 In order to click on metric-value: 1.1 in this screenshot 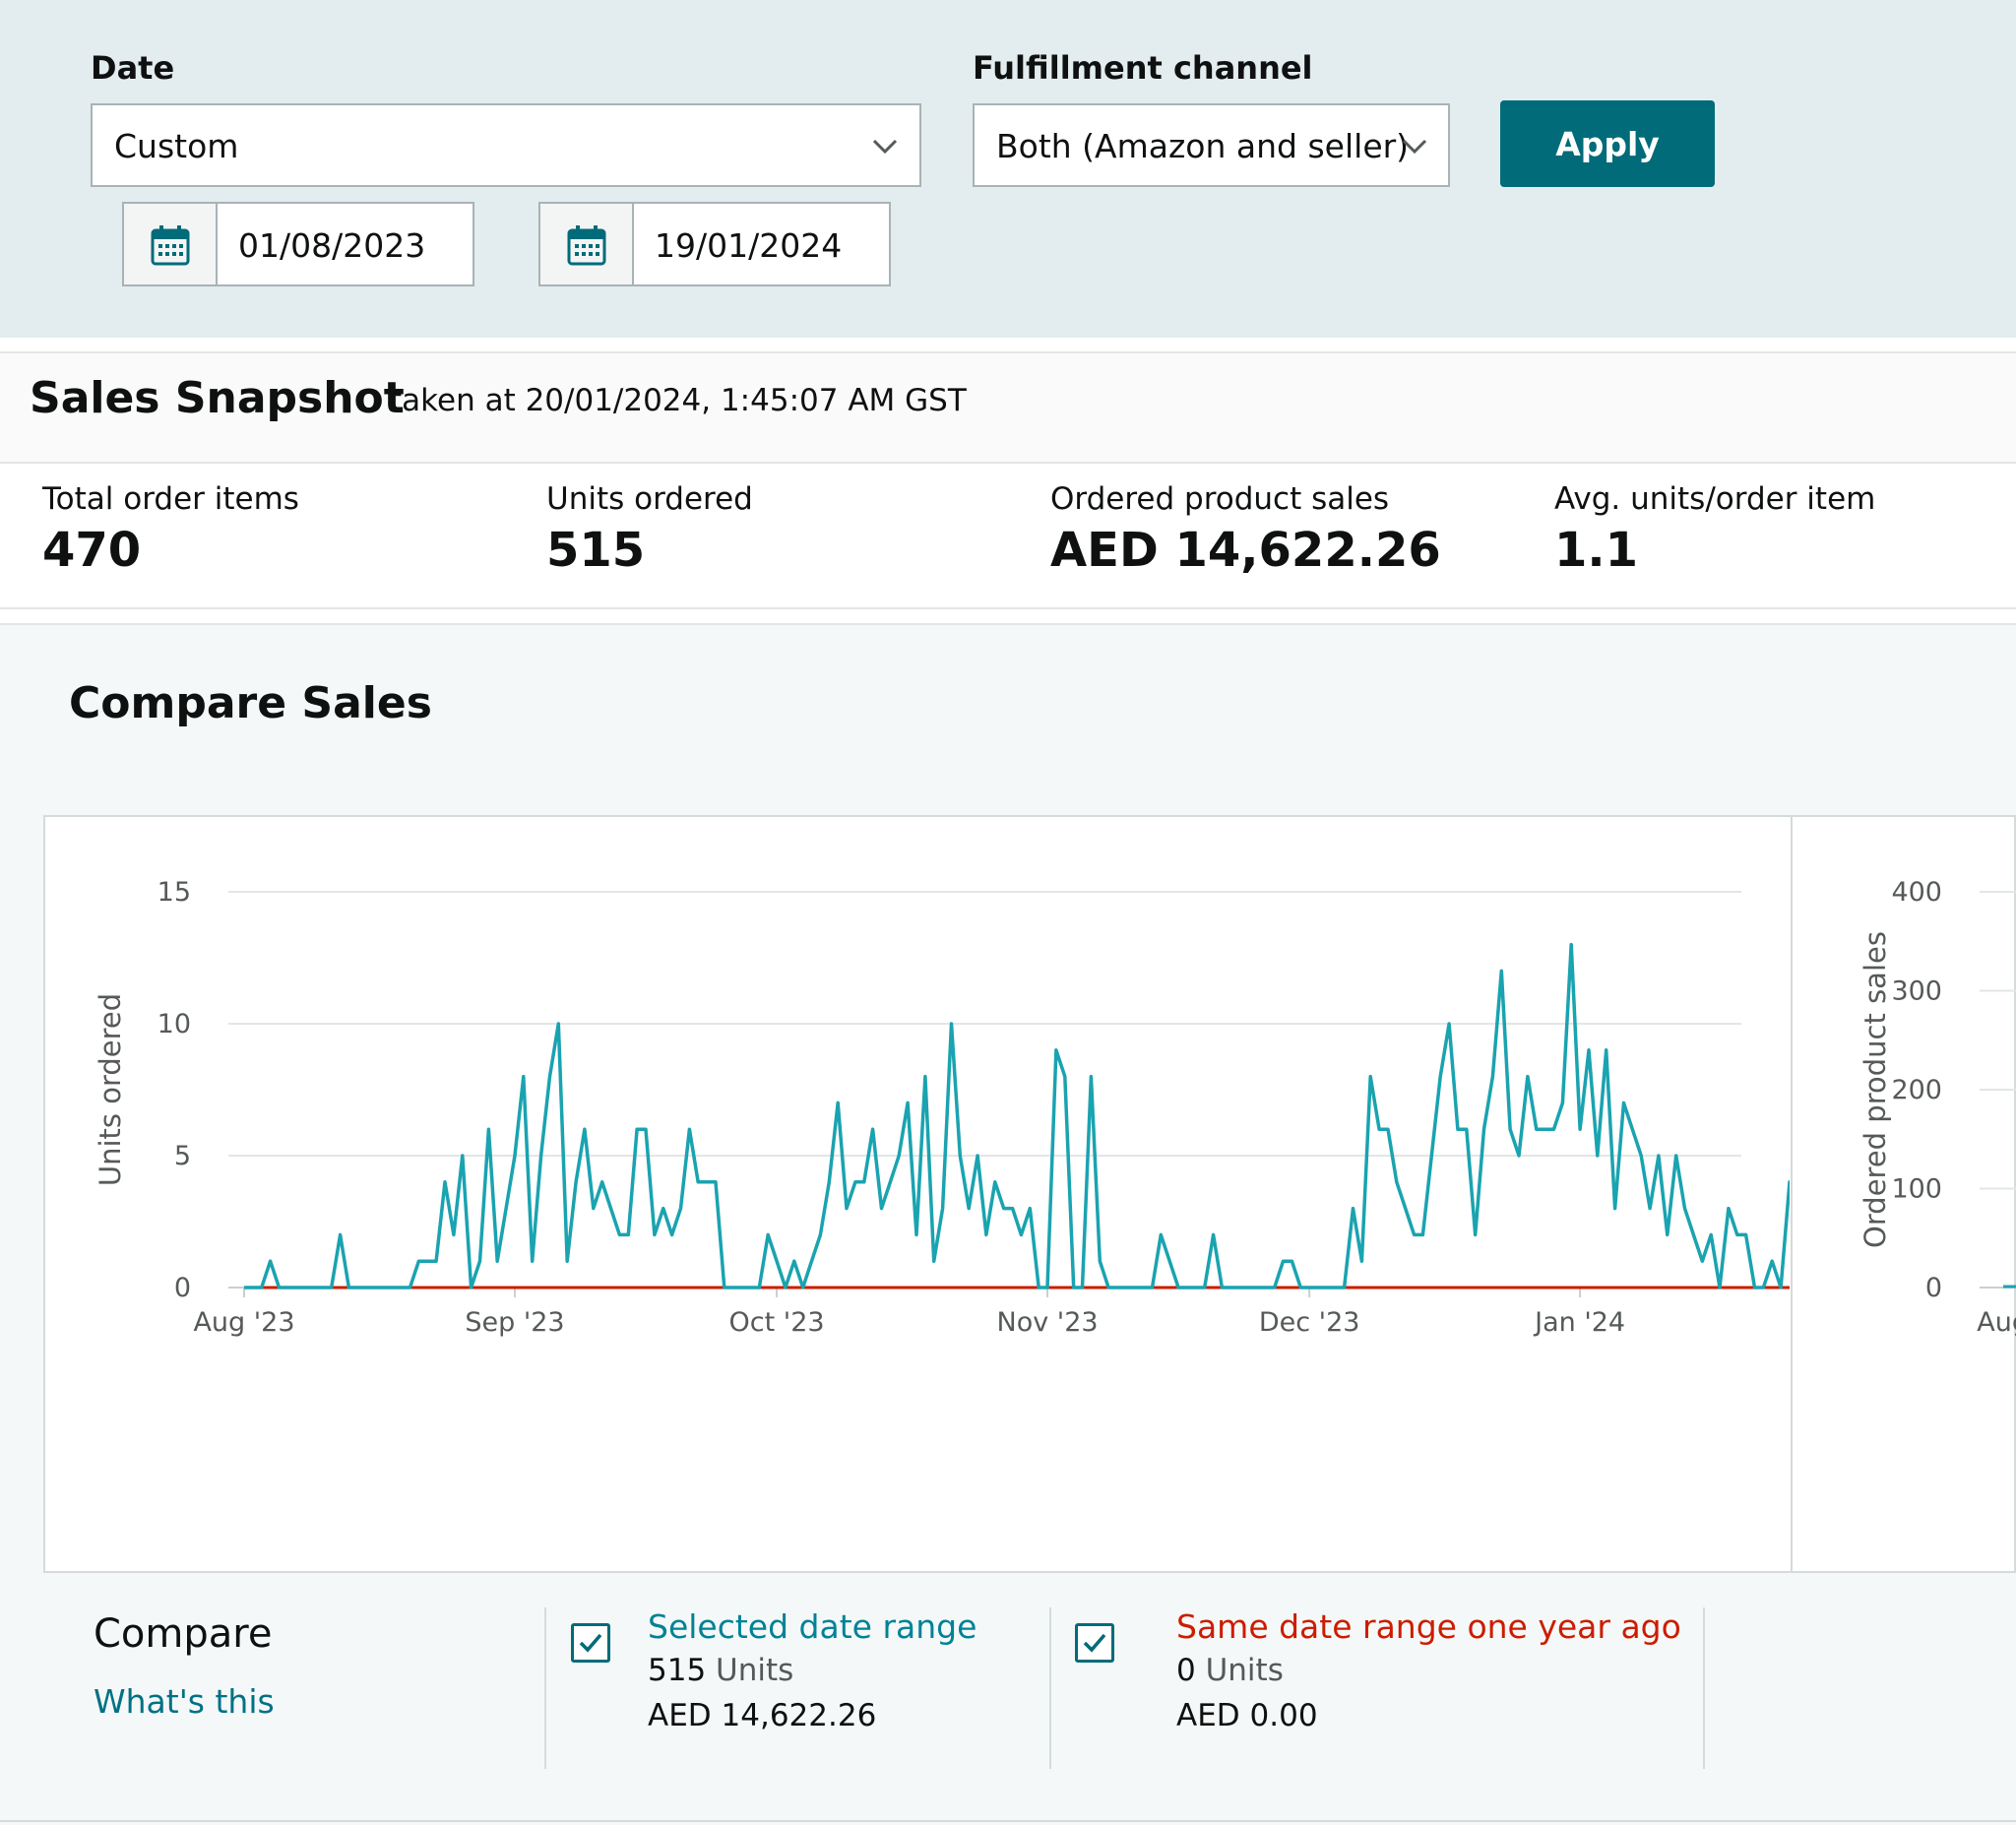, I will do `click(1596, 550)`.